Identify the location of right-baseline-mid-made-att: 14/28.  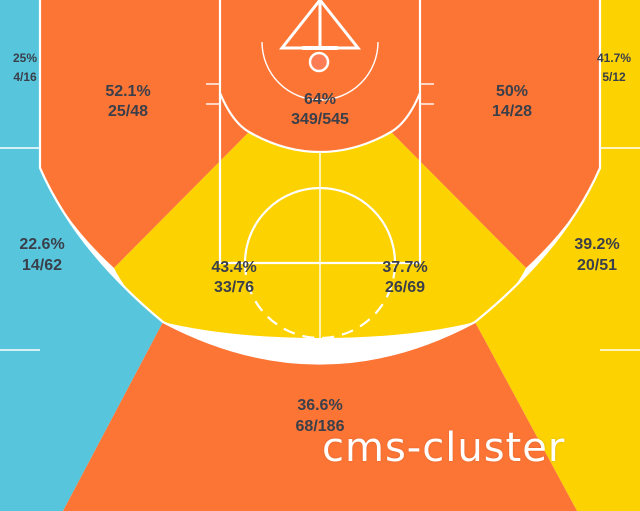
(512, 111).